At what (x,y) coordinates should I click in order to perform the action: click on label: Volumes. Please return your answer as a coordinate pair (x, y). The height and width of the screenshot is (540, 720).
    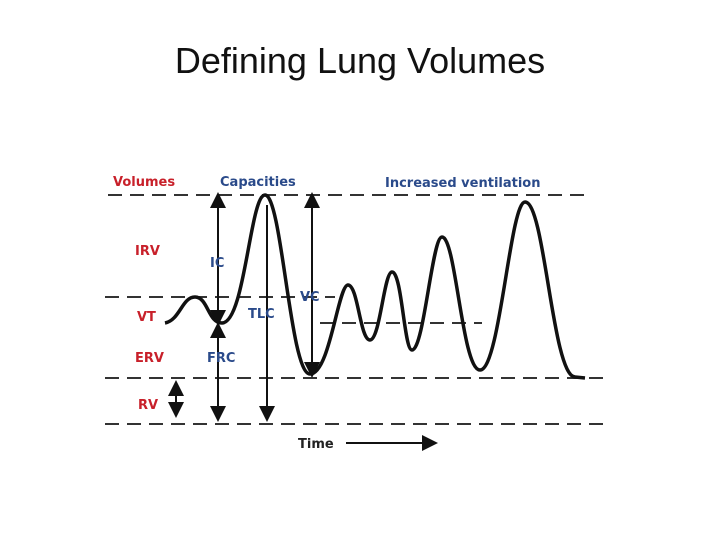
    Looking at the image, I should click on (144, 182).